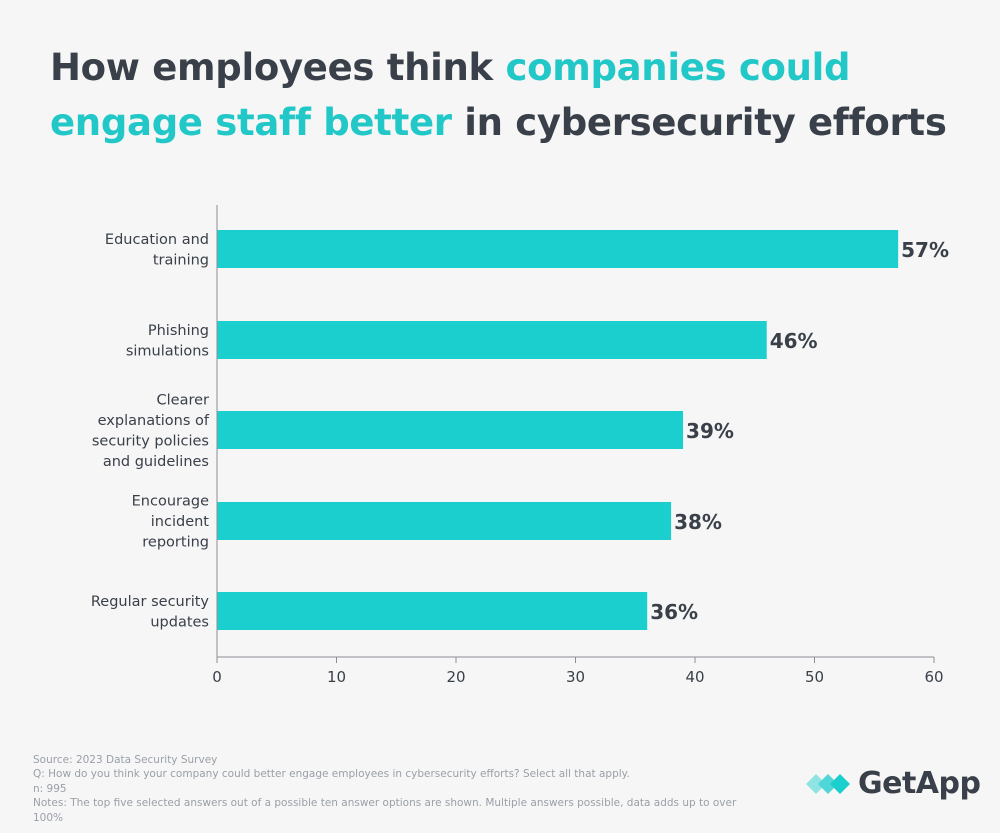  I want to click on getapp-logo: GetApp, so click(893, 783).